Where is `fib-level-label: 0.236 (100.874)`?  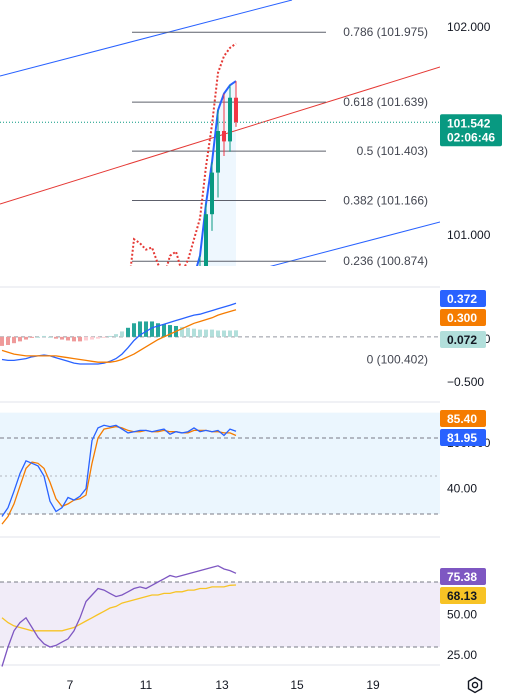
fib-level-label: 0.236 (100.874) is located at coordinates (385, 261).